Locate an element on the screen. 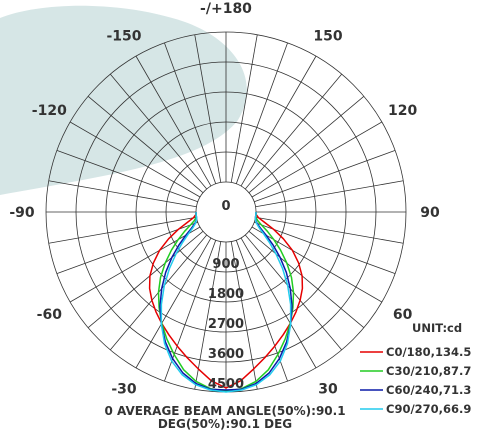 Image resolution: width=484 pixels, height=441 pixels. angle-tick-label: -60 is located at coordinates (50, 315).